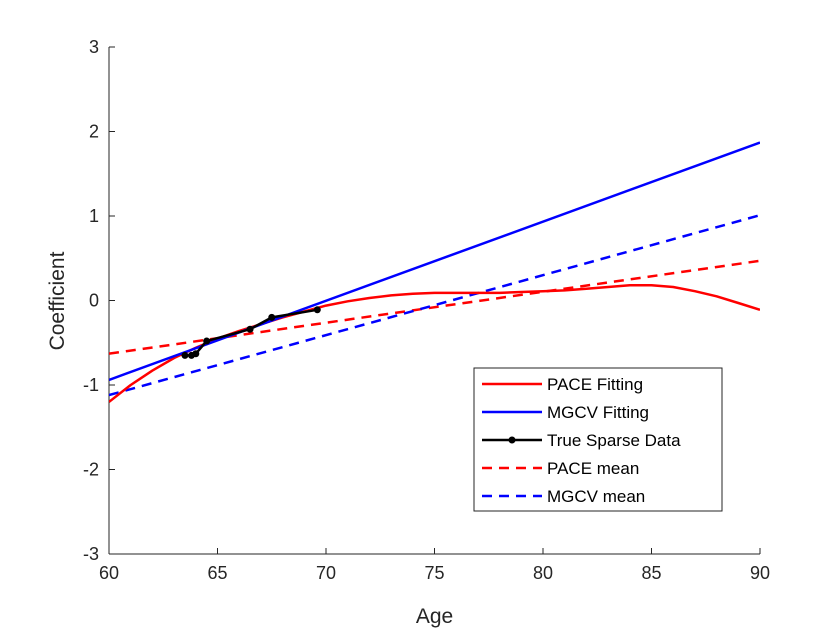  I want to click on x-tick-label: 60, so click(109, 573).